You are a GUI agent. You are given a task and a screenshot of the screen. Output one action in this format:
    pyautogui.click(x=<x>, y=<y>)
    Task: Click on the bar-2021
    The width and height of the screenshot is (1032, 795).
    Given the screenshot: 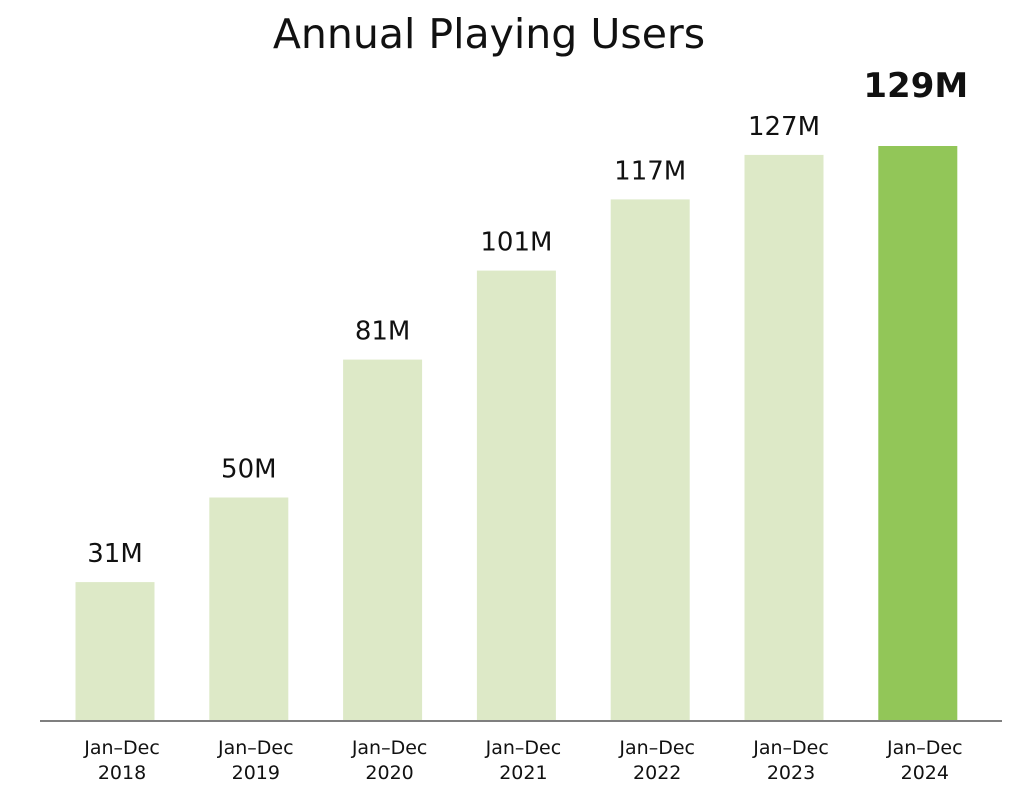 What is the action you would take?
    pyautogui.click(x=516, y=495)
    